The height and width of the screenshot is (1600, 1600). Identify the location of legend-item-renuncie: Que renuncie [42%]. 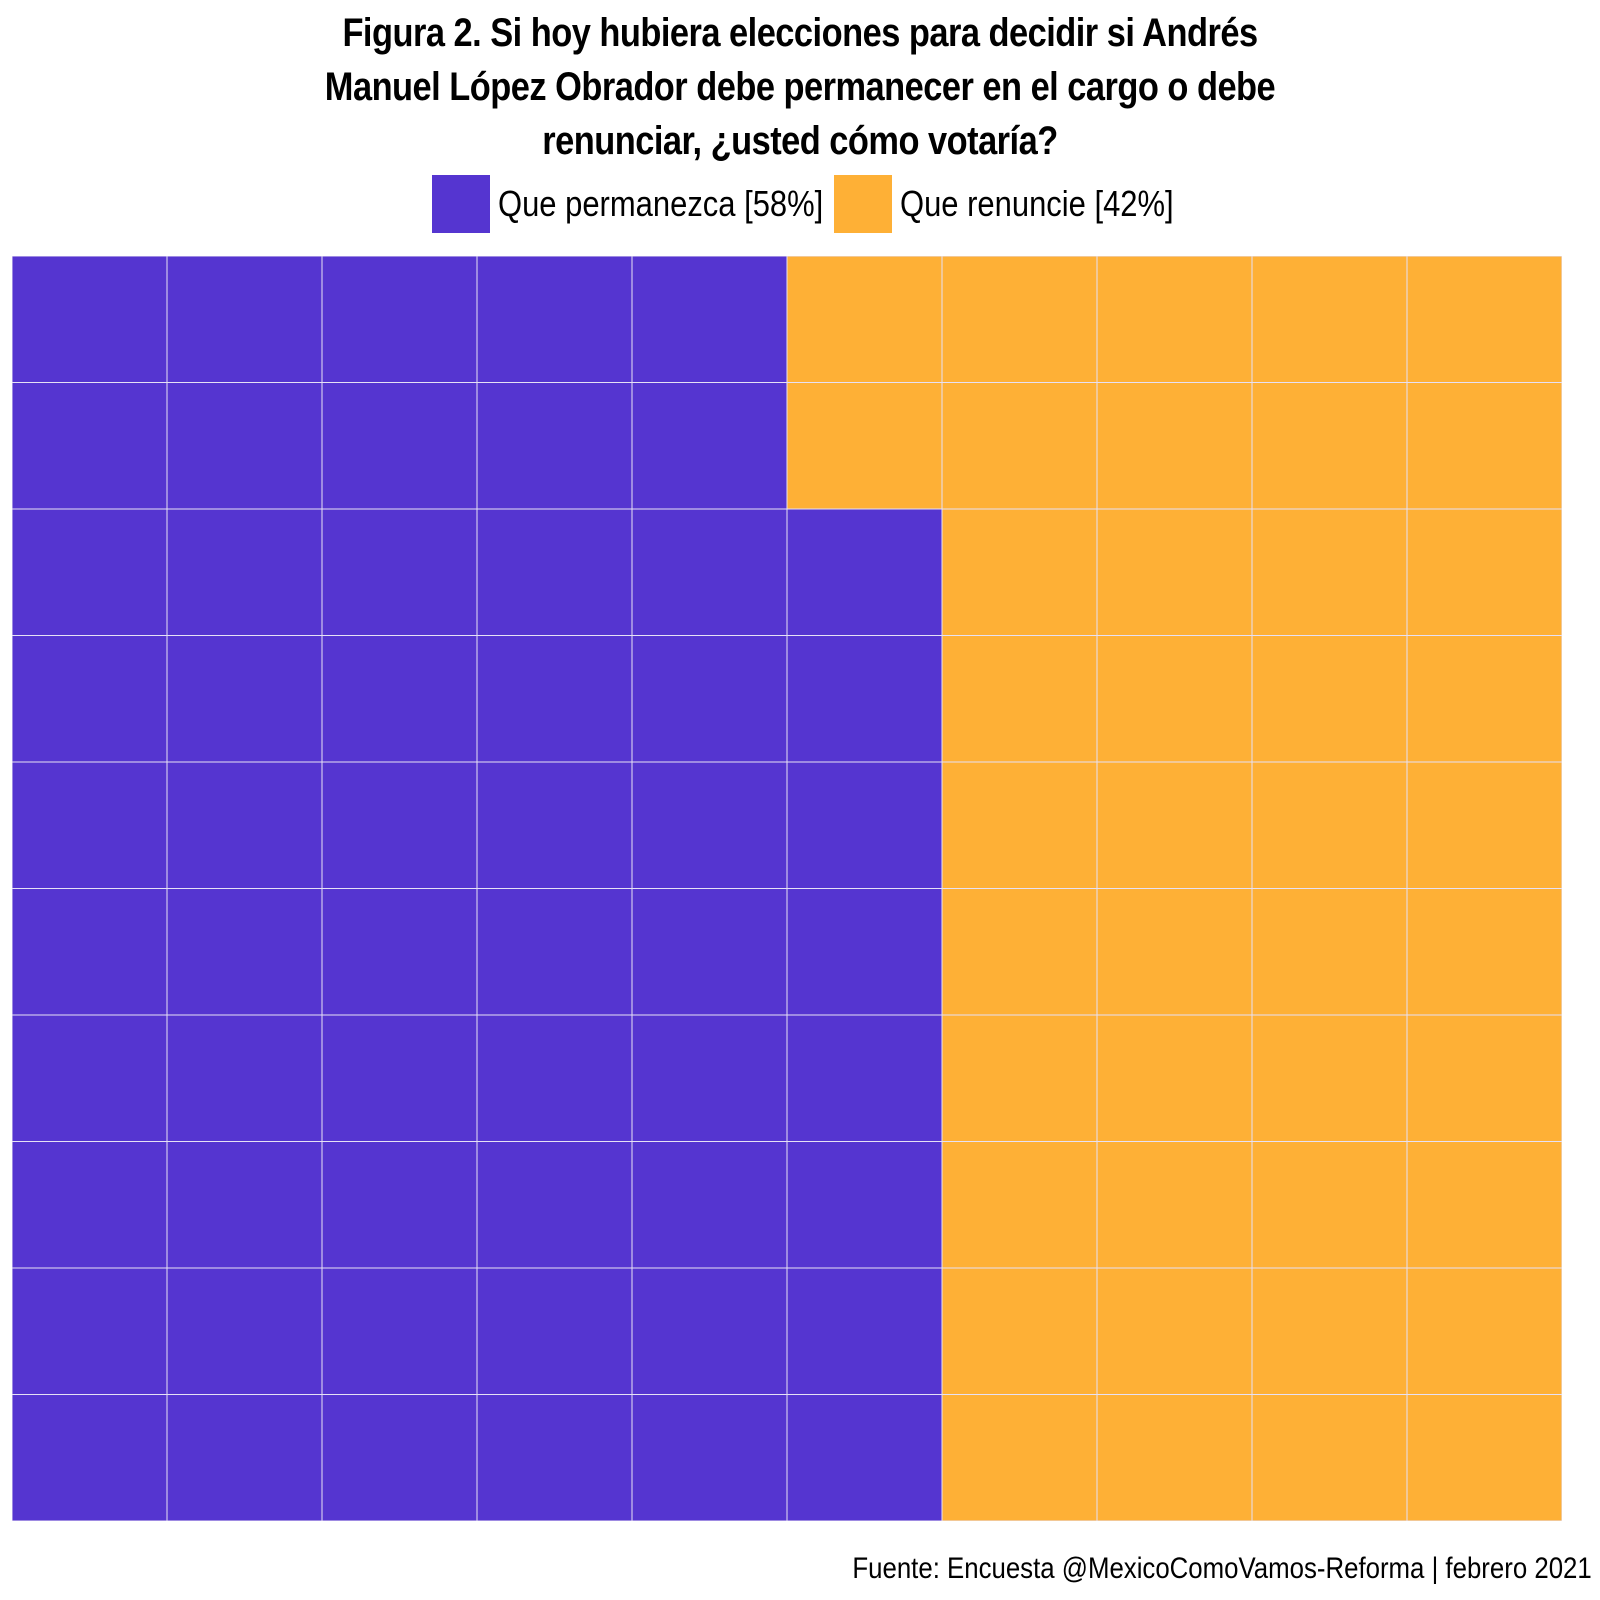
(1004, 204).